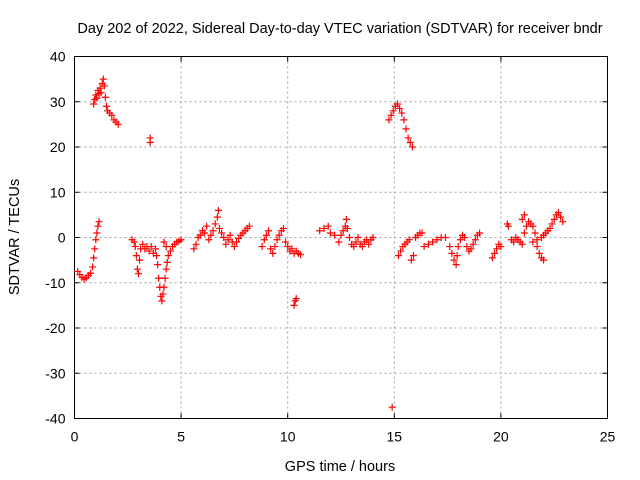 The height and width of the screenshot is (480, 640). What do you see at coordinates (15, 237) in the screenshot?
I see `y-axis-label: SDTVAR / TECUs` at bounding box center [15, 237].